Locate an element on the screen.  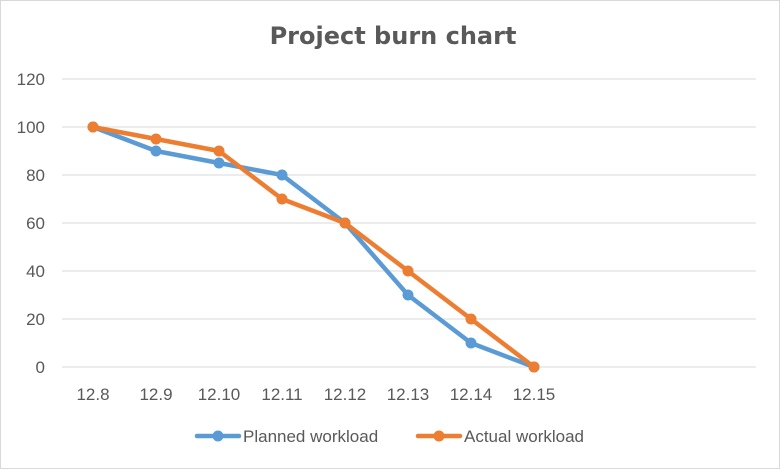
y-axis-ticks: 0 20 40 60 80 100 120 is located at coordinates (31, 223).